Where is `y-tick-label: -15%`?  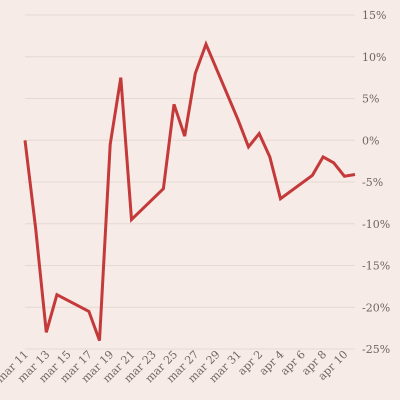
y-tick-label: -15% is located at coordinates (376, 266).